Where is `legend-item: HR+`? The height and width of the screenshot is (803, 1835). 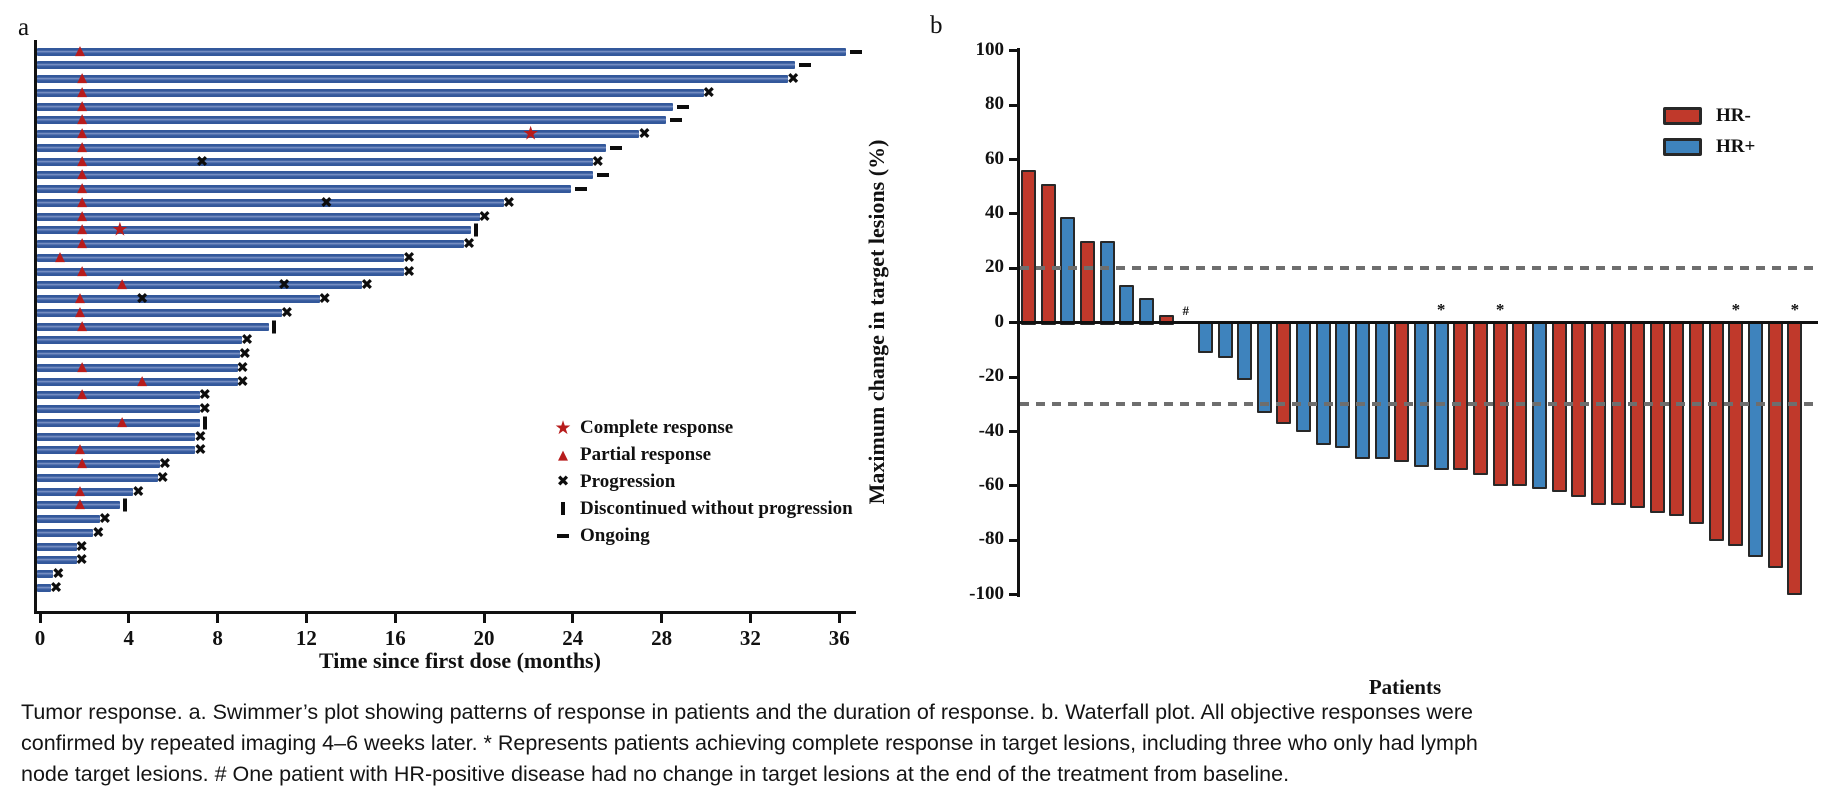 legend-item: HR+ is located at coordinates (1709, 146).